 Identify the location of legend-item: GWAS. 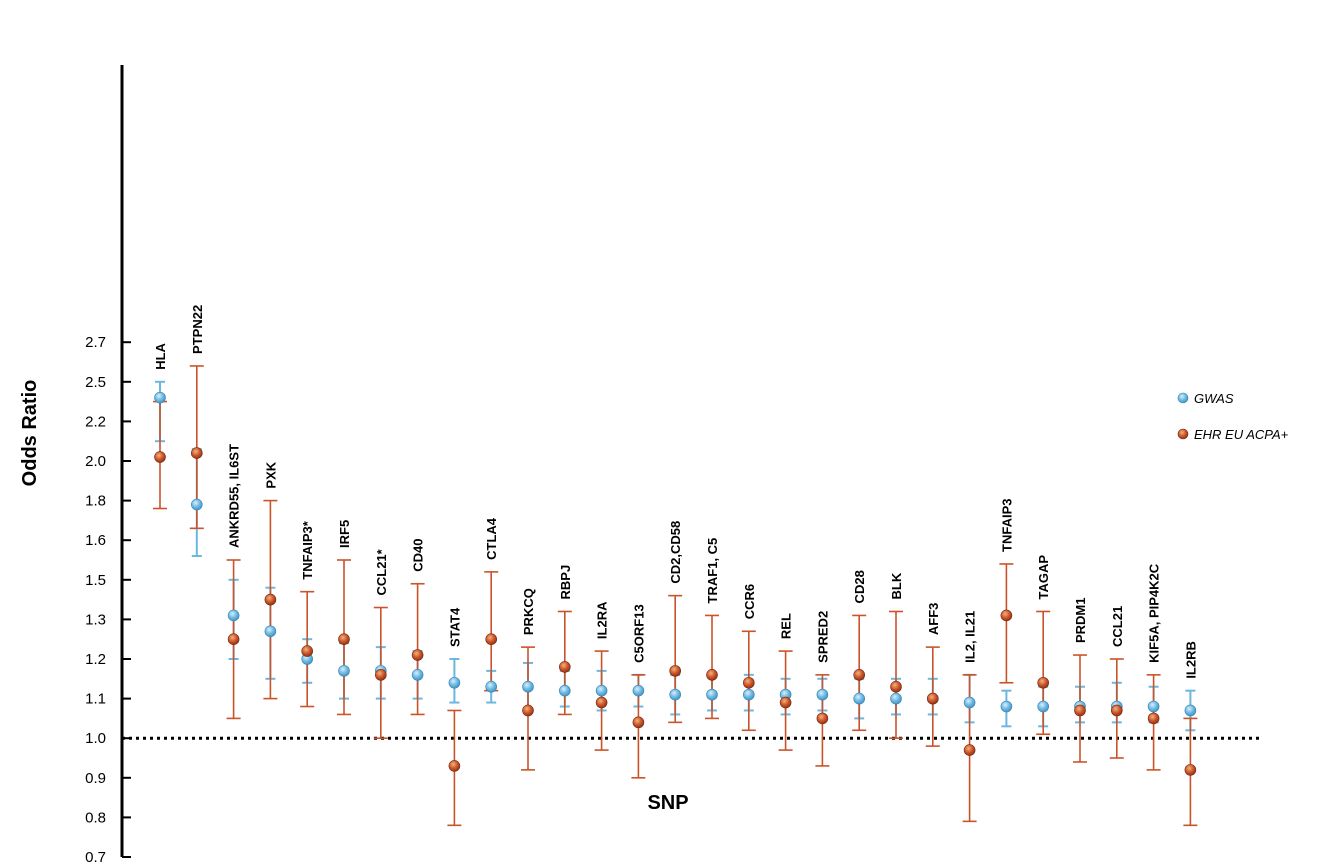
(1205, 398).